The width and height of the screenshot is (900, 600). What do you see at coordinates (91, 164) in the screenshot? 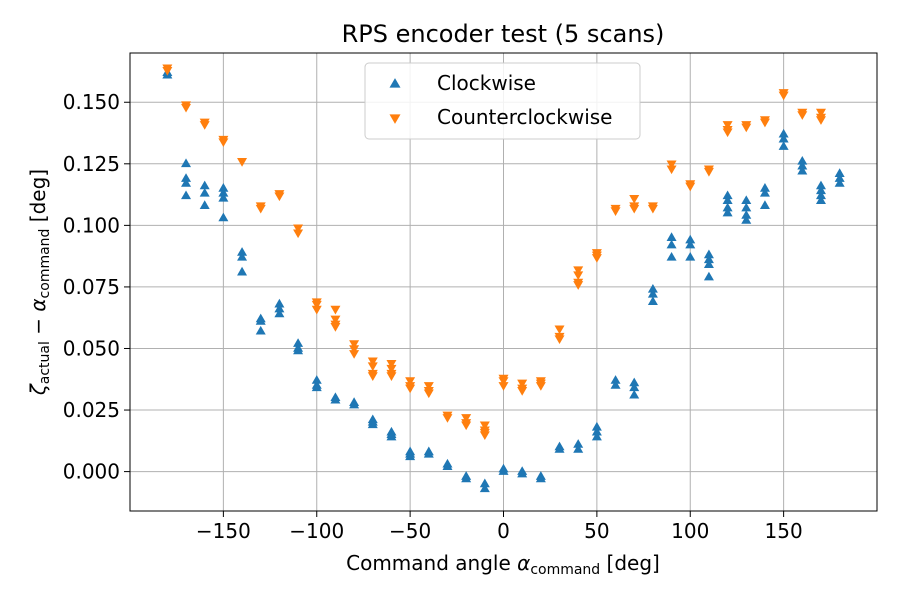
I see `y-tick-label: 0.125` at bounding box center [91, 164].